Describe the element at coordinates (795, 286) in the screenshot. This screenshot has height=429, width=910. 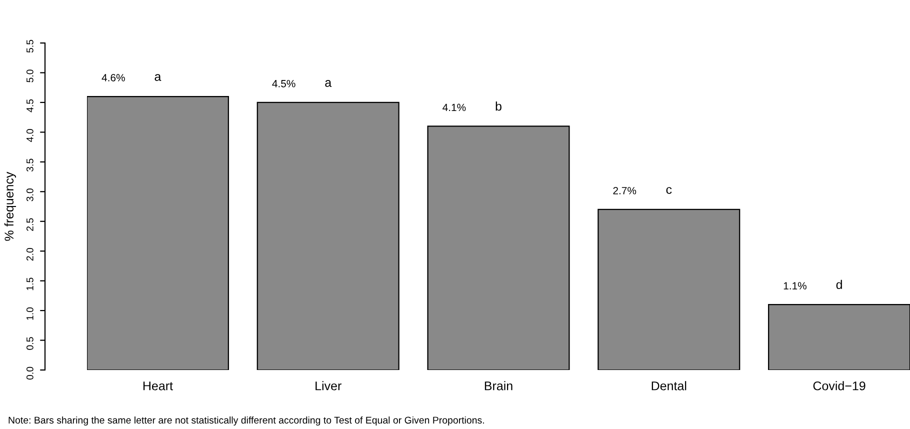
I see `data-label: 1.1%` at that location.